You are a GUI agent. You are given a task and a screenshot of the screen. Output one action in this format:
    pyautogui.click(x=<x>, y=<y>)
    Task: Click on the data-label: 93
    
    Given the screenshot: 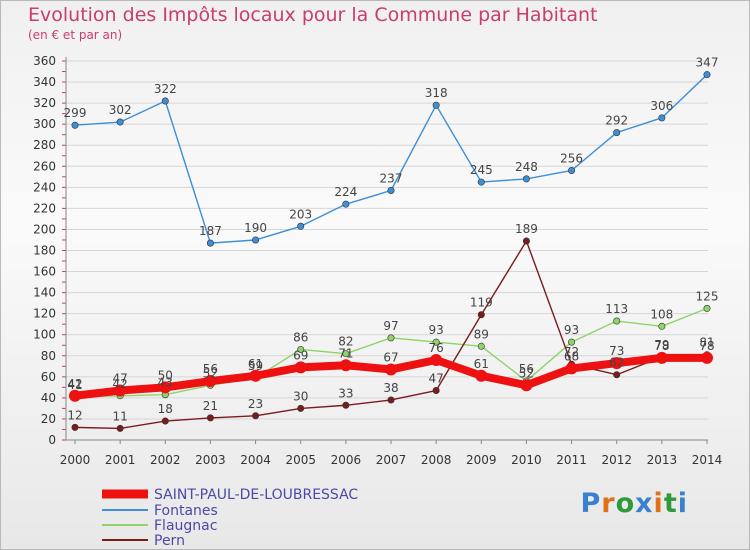 What is the action you would take?
    pyautogui.click(x=571, y=330)
    